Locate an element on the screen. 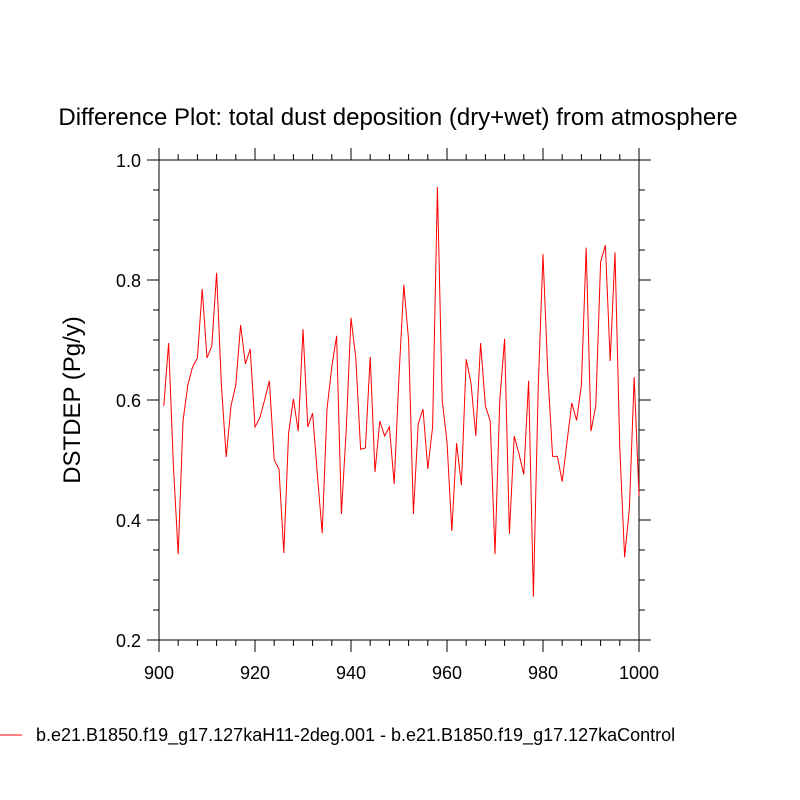  y-axis-label: DSTDEP (Pg/y) is located at coordinates (72, 400).